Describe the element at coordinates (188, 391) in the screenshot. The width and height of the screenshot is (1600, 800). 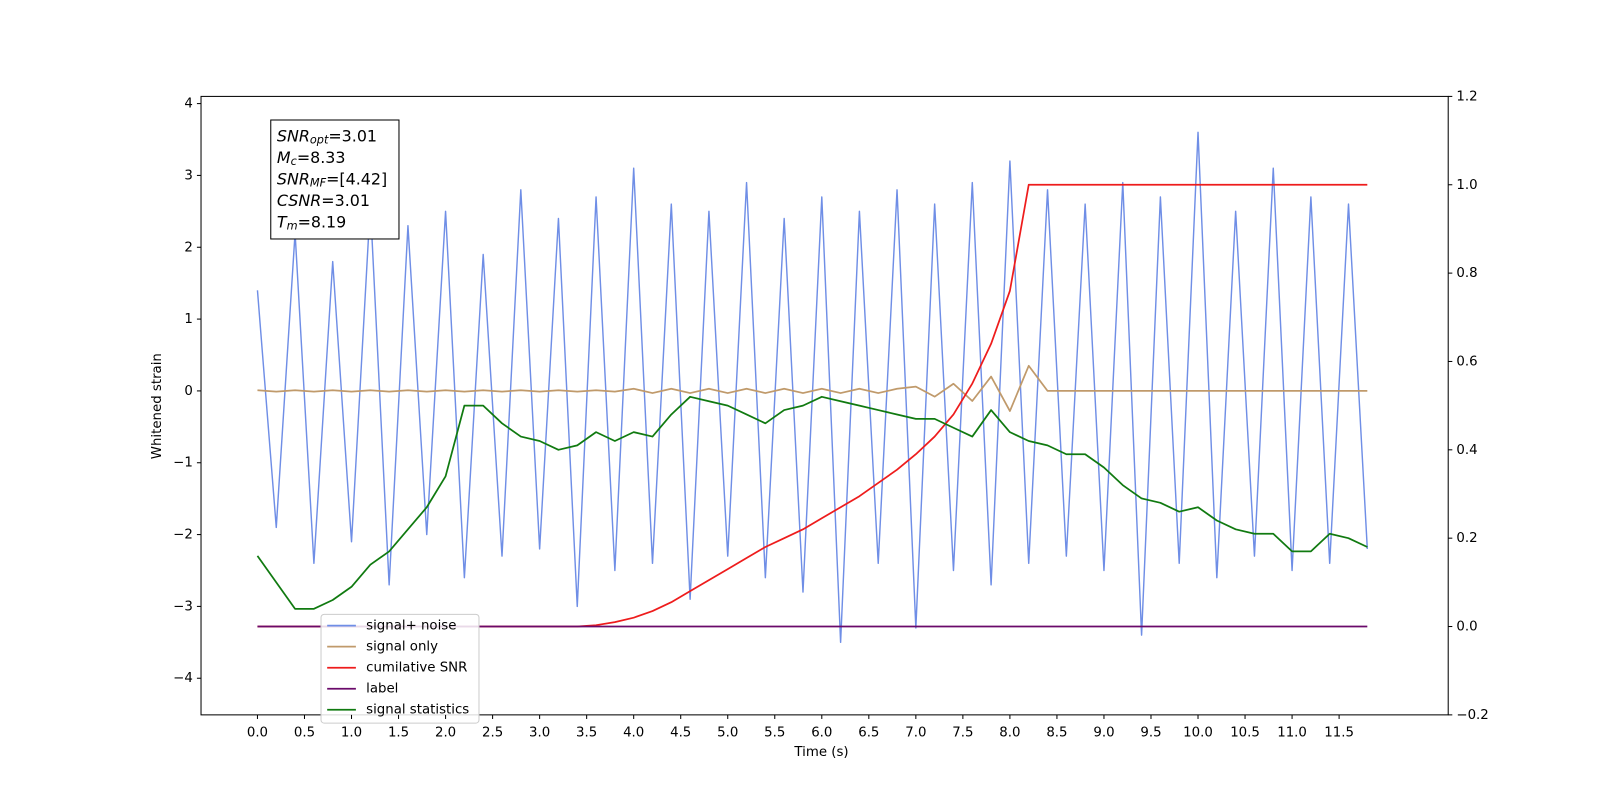
I see `y-tick-label: 0` at that location.